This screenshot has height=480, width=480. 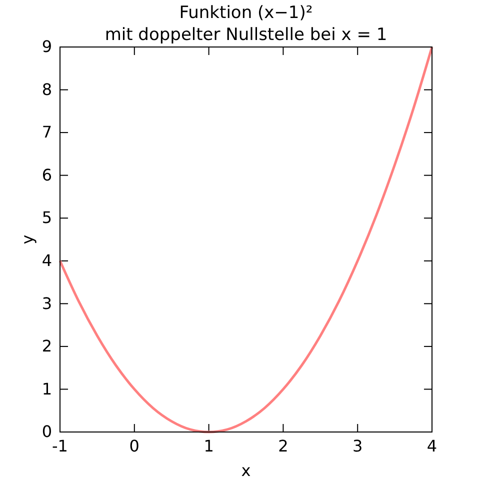 What do you see at coordinates (60, 446) in the screenshot?
I see `x-tick-label: -1` at bounding box center [60, 446].